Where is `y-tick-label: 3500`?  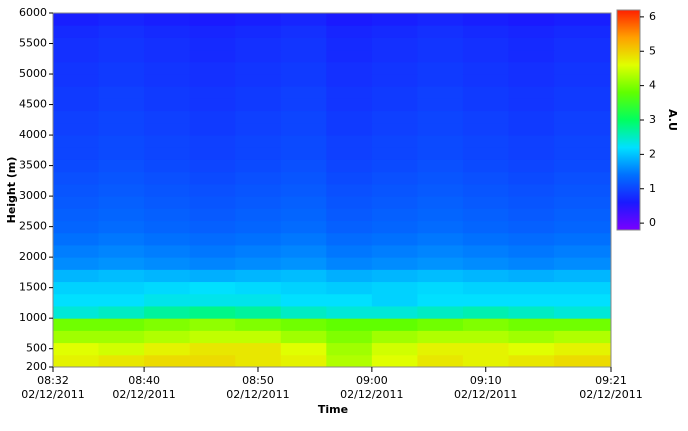
y-tick-label: 3500 is located at coordinates (33, 165).